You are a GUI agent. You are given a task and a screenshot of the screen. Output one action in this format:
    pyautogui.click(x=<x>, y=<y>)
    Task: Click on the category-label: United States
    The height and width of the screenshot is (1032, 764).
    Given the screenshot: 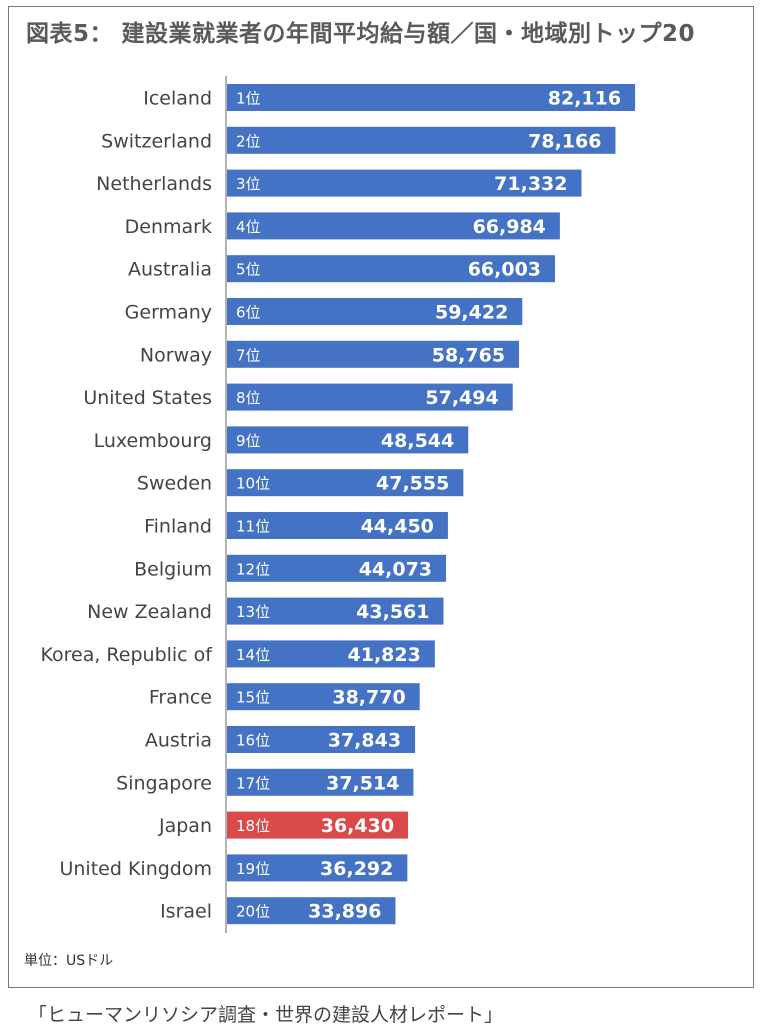 What is the action you would take?
    pyautogui.click(x=147, y=398)
    